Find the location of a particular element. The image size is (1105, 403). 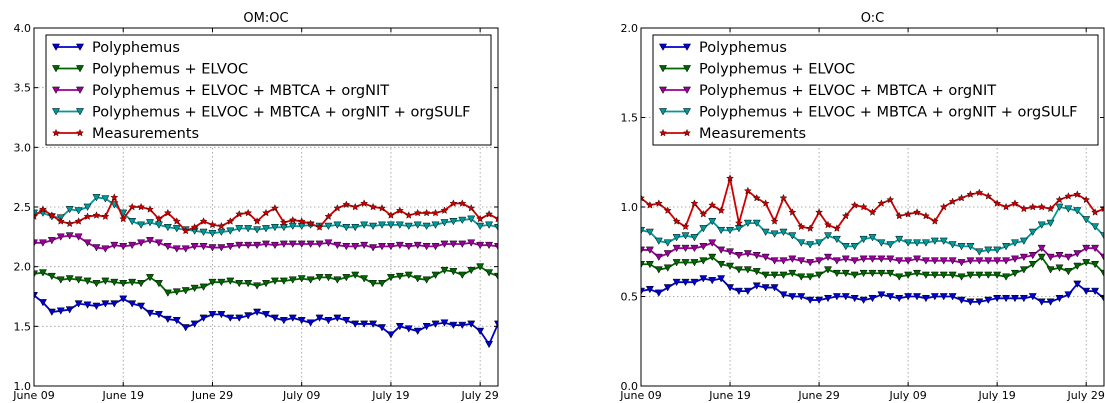

y-tick-label: 3.5 is located at coordinates (23, 88).